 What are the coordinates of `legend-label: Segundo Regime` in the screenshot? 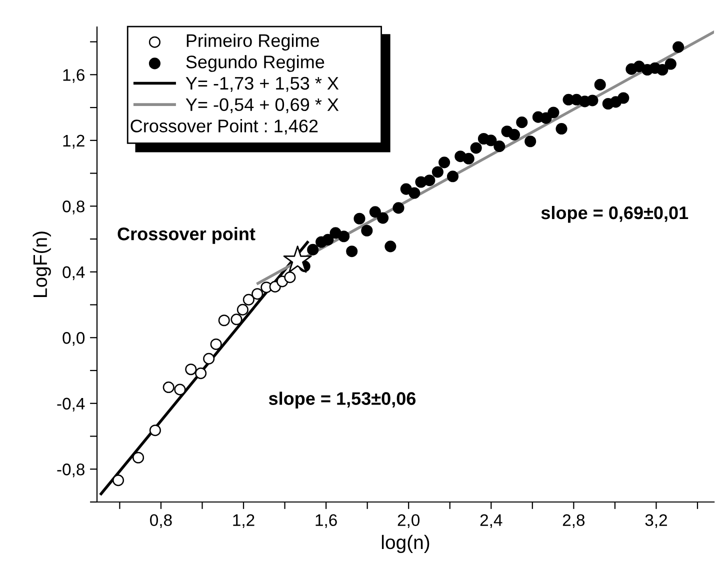 It's located at (255, 63).